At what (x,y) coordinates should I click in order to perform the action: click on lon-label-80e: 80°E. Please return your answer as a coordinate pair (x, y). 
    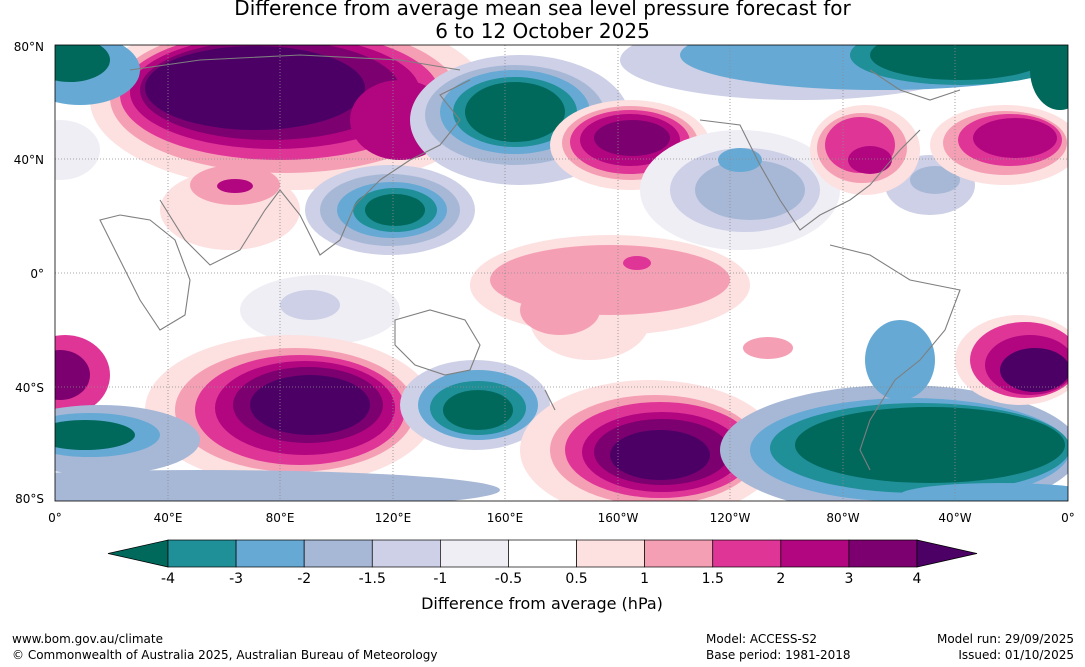
    Looking at the image, I should click on (280, 518).